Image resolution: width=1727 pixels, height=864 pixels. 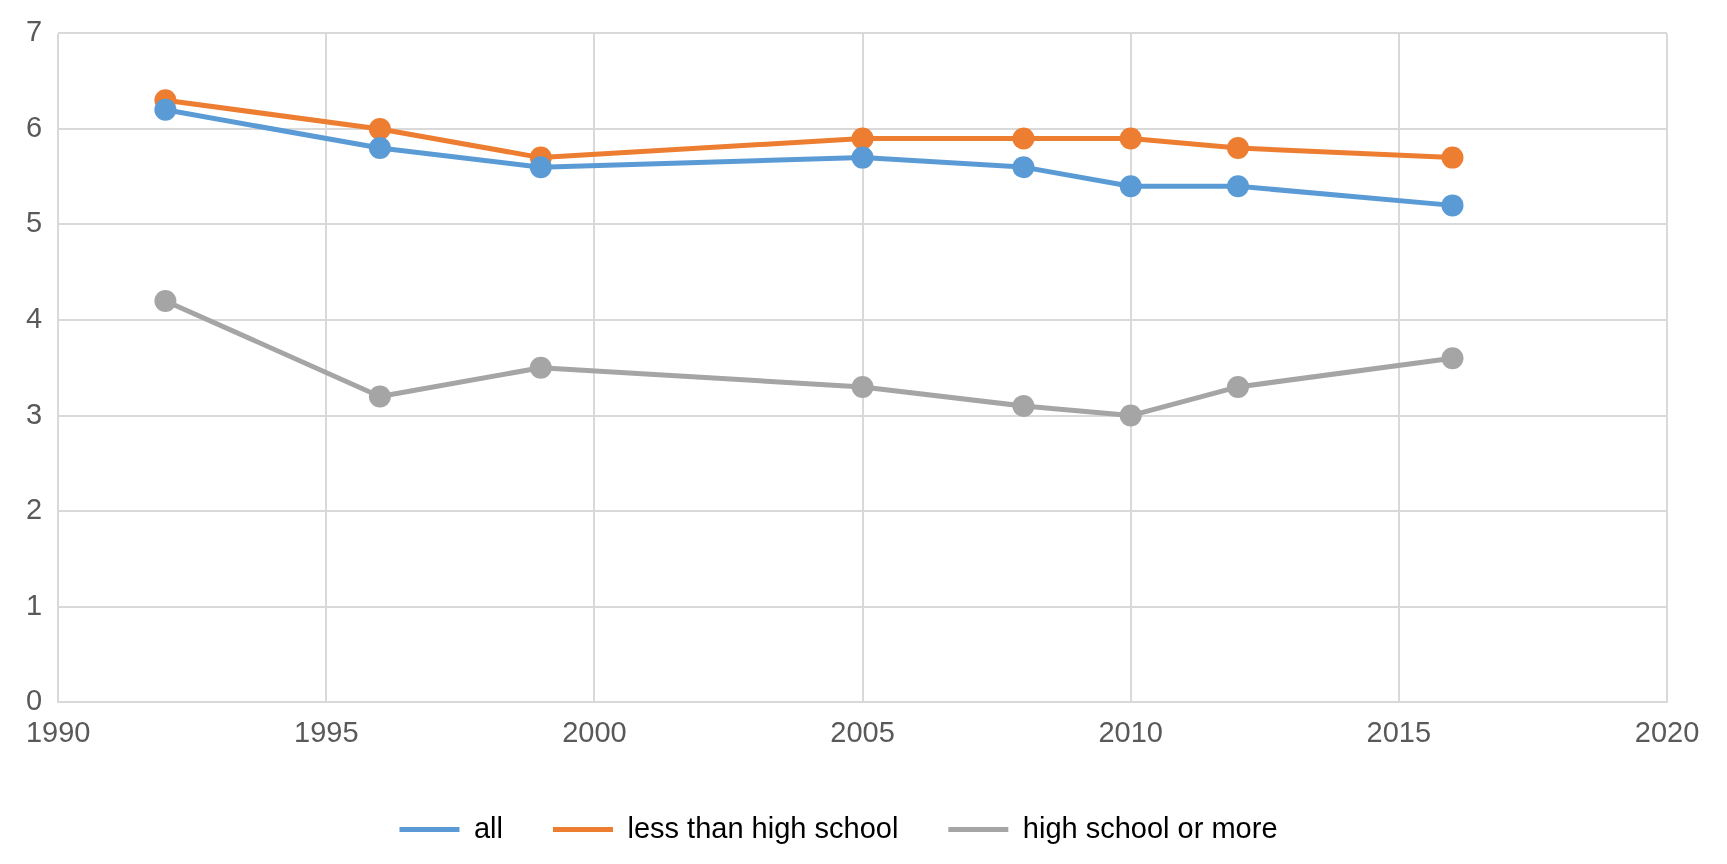 What do you see at coordinates (1667, 731) in the screenshot?
I see `x-tick-label: 2020` at bounding box center [1667, 731].